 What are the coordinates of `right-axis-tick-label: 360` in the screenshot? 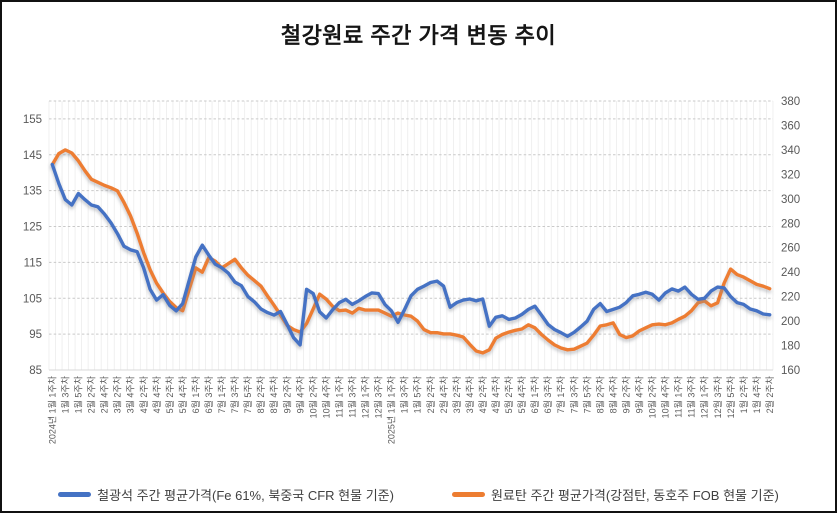 It's located at (790, 127).